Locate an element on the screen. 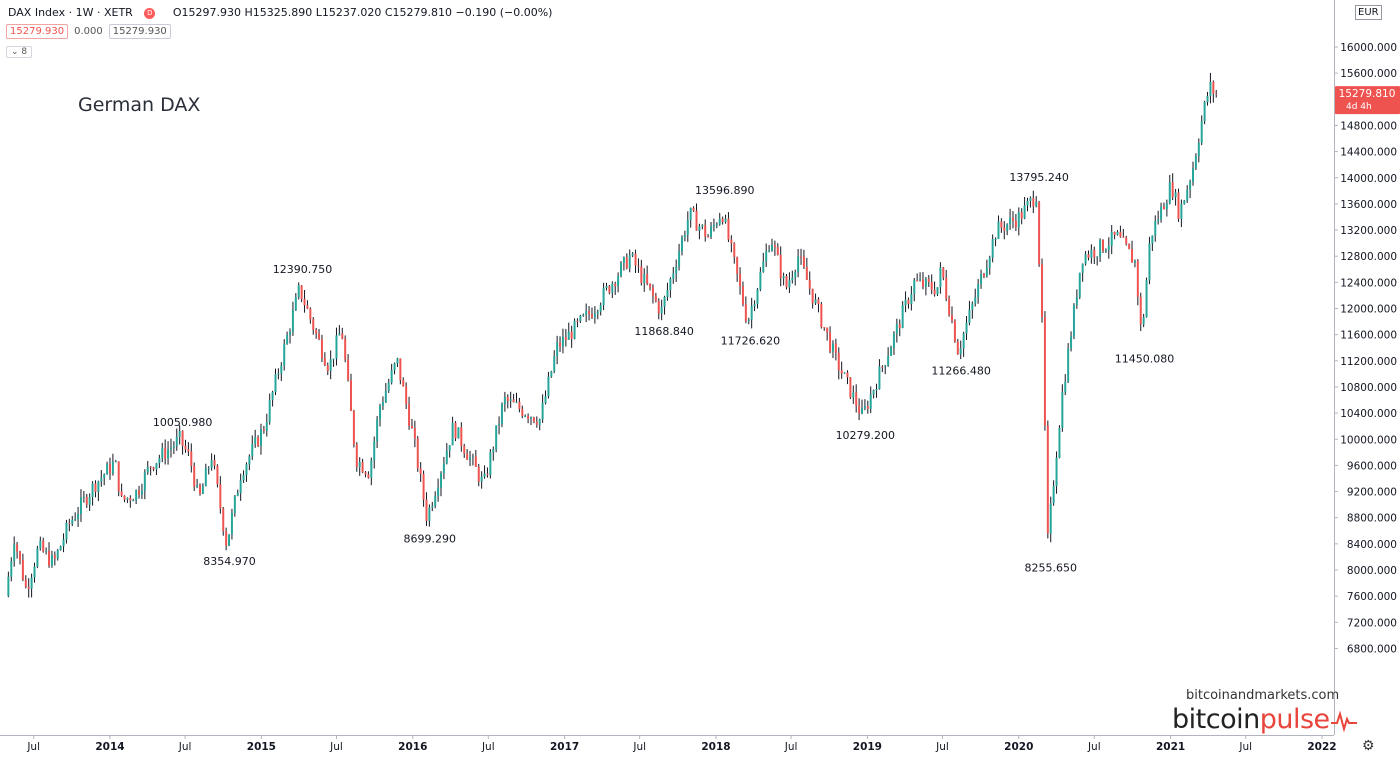 The height and width of the screenshot is (760, 1400). gear-icon: ⚙ is located at coordinates (1368, 745).